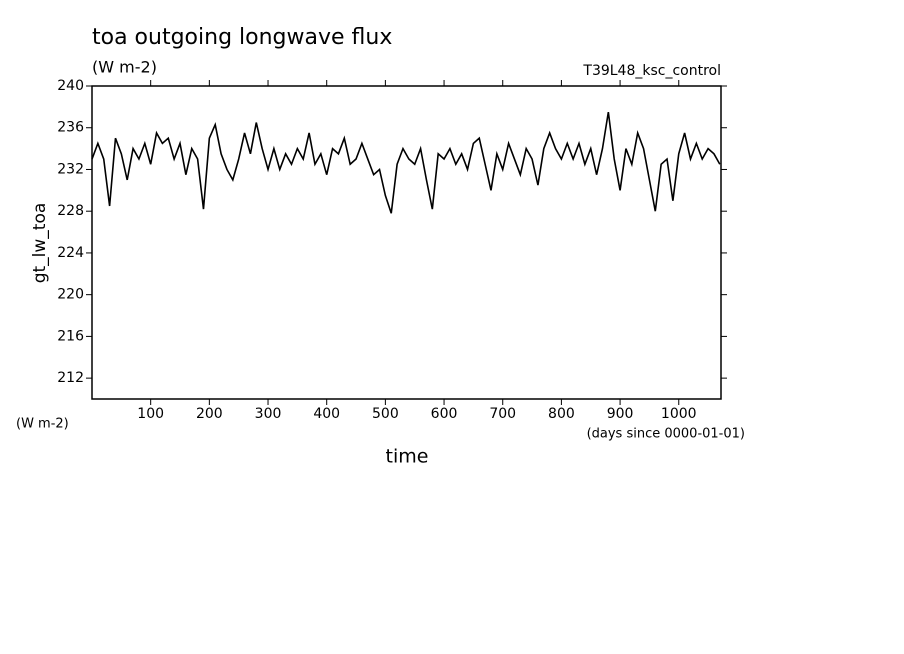  What do you see at coordinates (407, 457) in the screenshot?
I see `x-axis-label: time` at bounding box center [407, 457].